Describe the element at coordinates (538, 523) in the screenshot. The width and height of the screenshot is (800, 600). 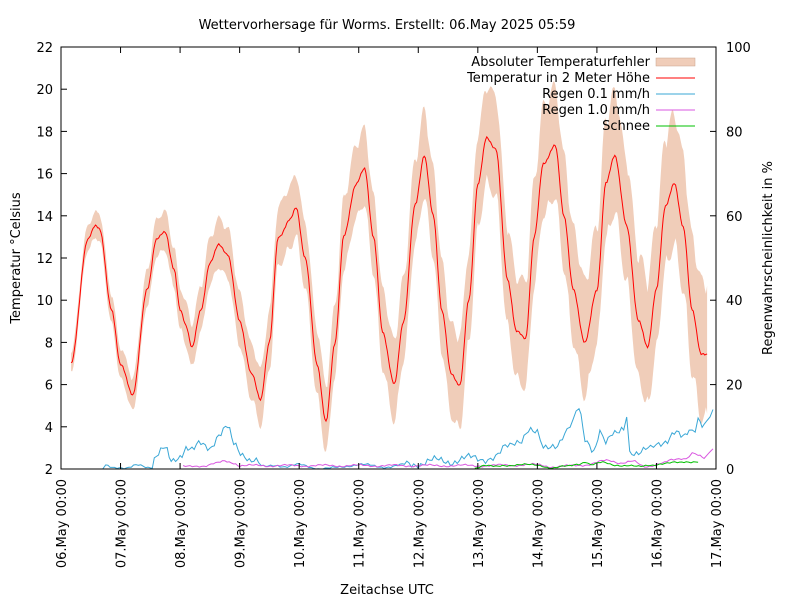
I see `x-tick-label: 14.May 00:00` at that location.